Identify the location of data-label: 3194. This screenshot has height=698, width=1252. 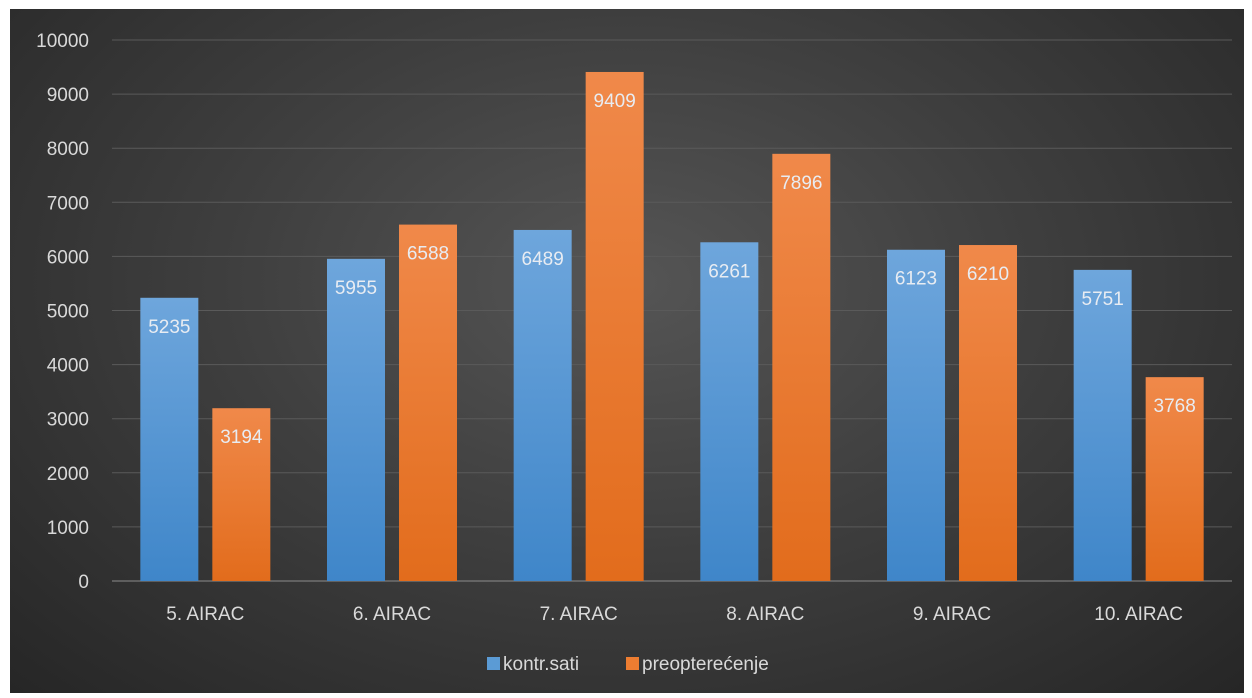
(241, 437).